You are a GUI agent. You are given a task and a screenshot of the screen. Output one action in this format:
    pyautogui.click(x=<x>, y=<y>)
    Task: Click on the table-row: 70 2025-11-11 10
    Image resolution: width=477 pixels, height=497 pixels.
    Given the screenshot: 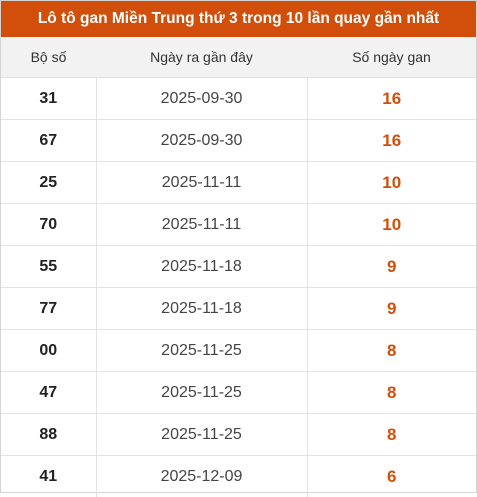 What is the action you would take?
    pyautogui.click(x=238, y=225)
    